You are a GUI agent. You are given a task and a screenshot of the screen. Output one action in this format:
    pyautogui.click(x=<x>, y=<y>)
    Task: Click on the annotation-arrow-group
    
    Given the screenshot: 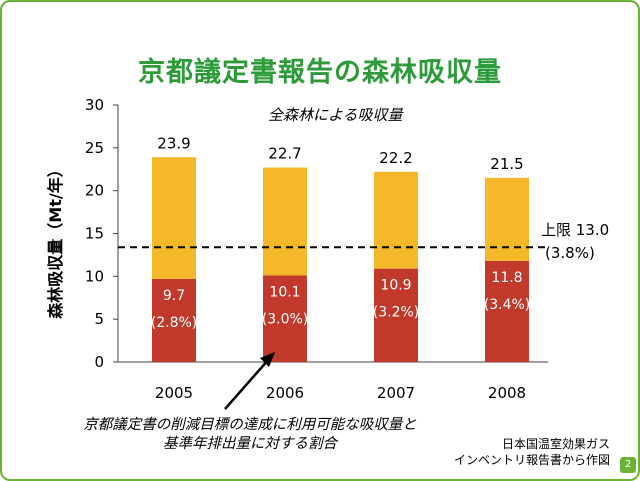 What is the action you would take?
    pyautogui.click(x=249, y=381)
    